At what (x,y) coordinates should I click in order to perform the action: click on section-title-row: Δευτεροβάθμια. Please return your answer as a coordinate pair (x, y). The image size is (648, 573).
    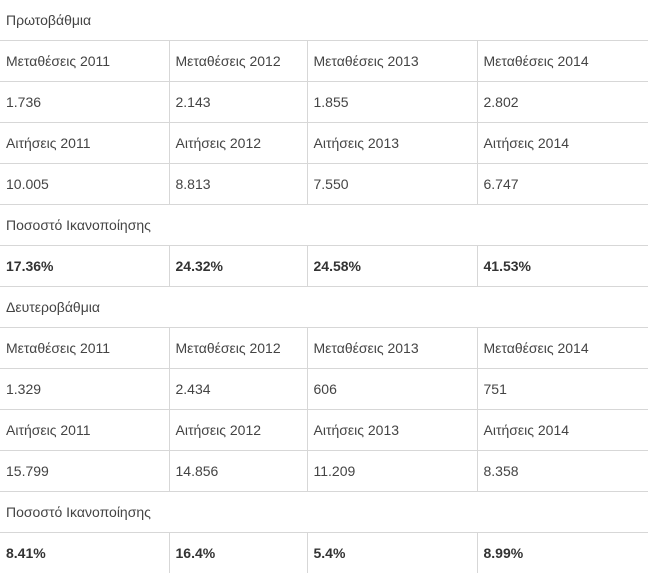
    Looking at the image, I should click on (324, 307).